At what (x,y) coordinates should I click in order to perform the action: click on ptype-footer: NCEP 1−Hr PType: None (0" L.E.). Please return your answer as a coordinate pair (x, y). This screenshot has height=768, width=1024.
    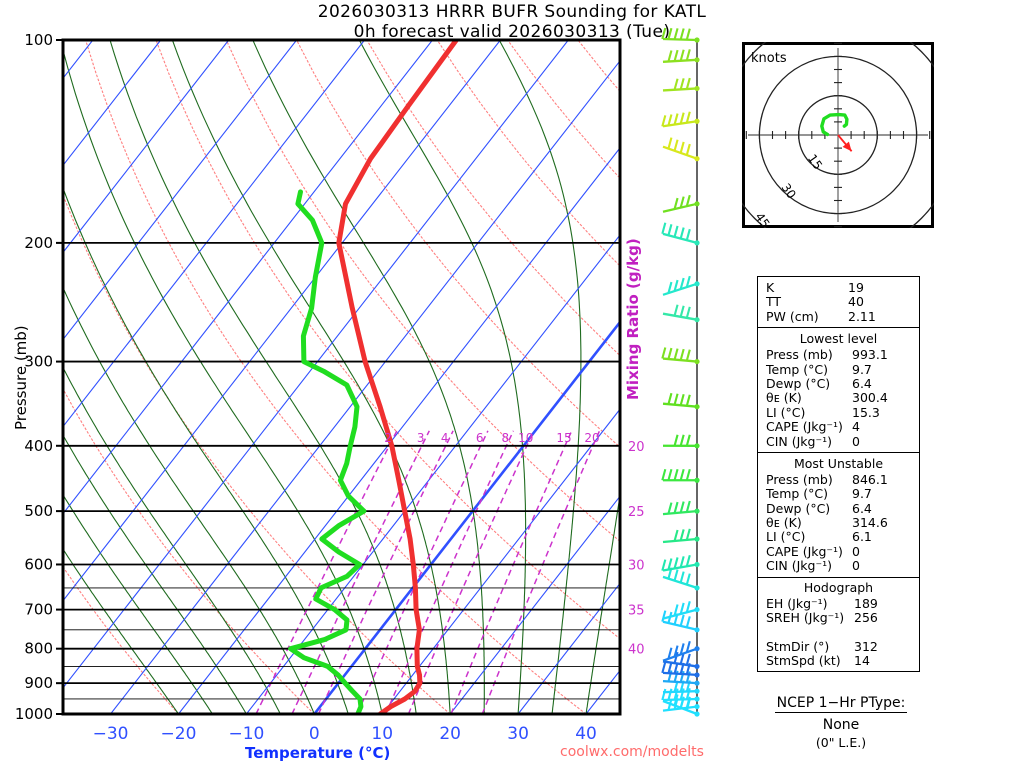
    Looking at the image, I should click on (841, 721).